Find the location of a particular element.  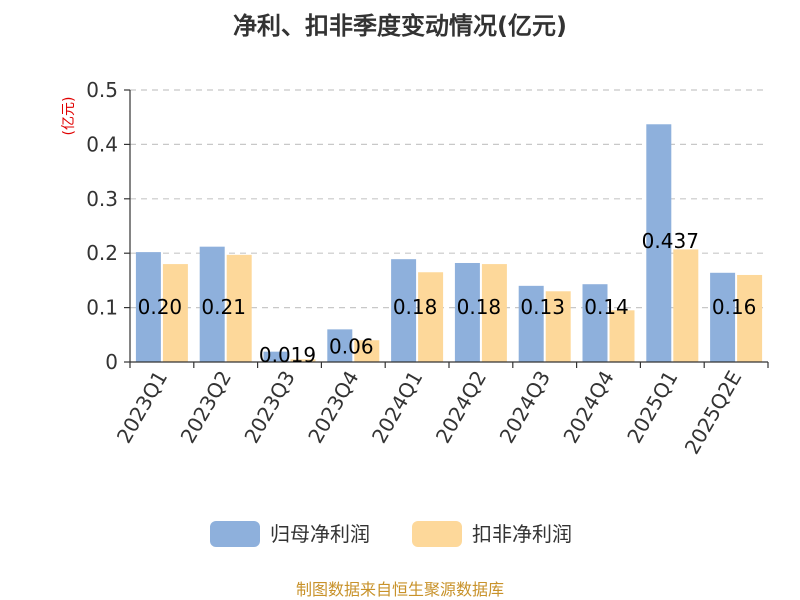

legend-swatch-net-profit is located at coordinates (235, 534).